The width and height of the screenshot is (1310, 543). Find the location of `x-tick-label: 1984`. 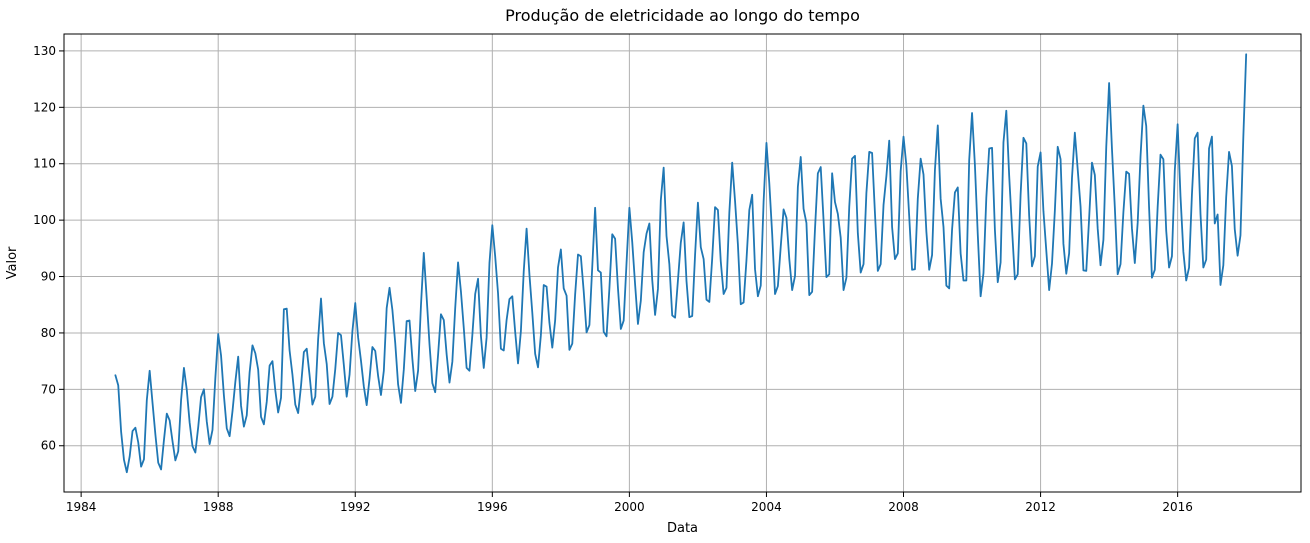

x-tick-label: 1984 is located at coordinates (81, 507).